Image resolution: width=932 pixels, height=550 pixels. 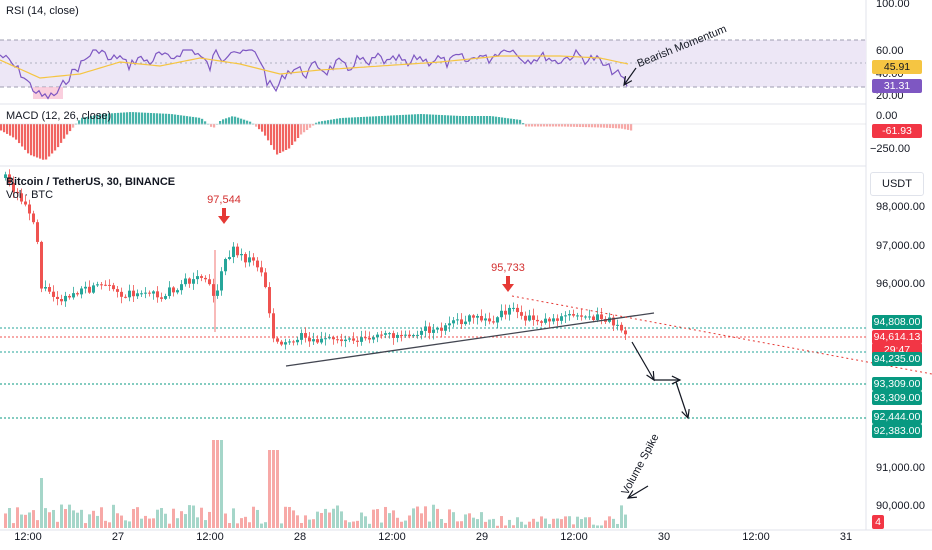 What do you see at coordinates (846, 537) in the screenshot?
I see `x-tick: 31` at bounding box center [846, 537].